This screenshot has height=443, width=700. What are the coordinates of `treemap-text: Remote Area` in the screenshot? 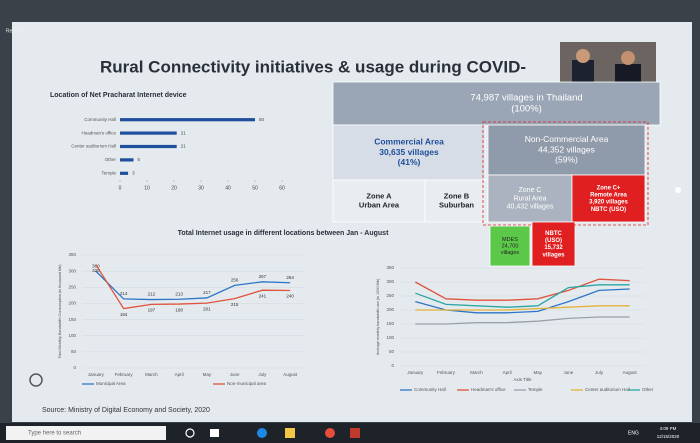 It's located at (608, 195).